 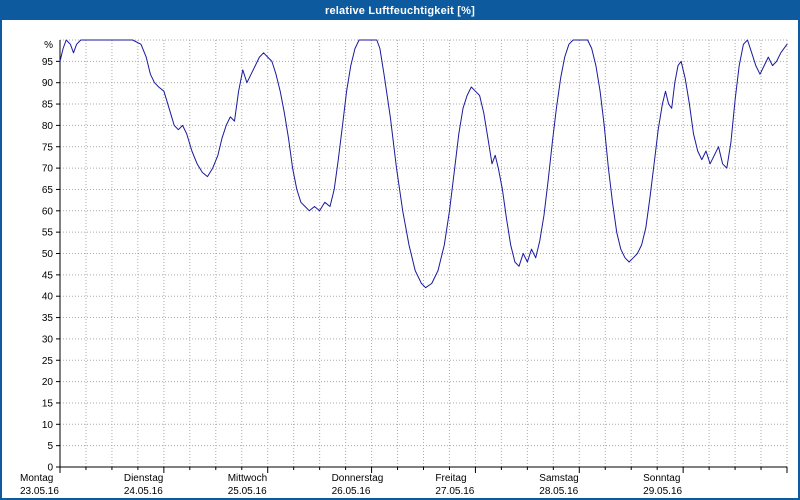 What do you see at coordinates (48, 233) in the screenshot?
I see `y-tick-label: 55` at bounding box center [48, 233].